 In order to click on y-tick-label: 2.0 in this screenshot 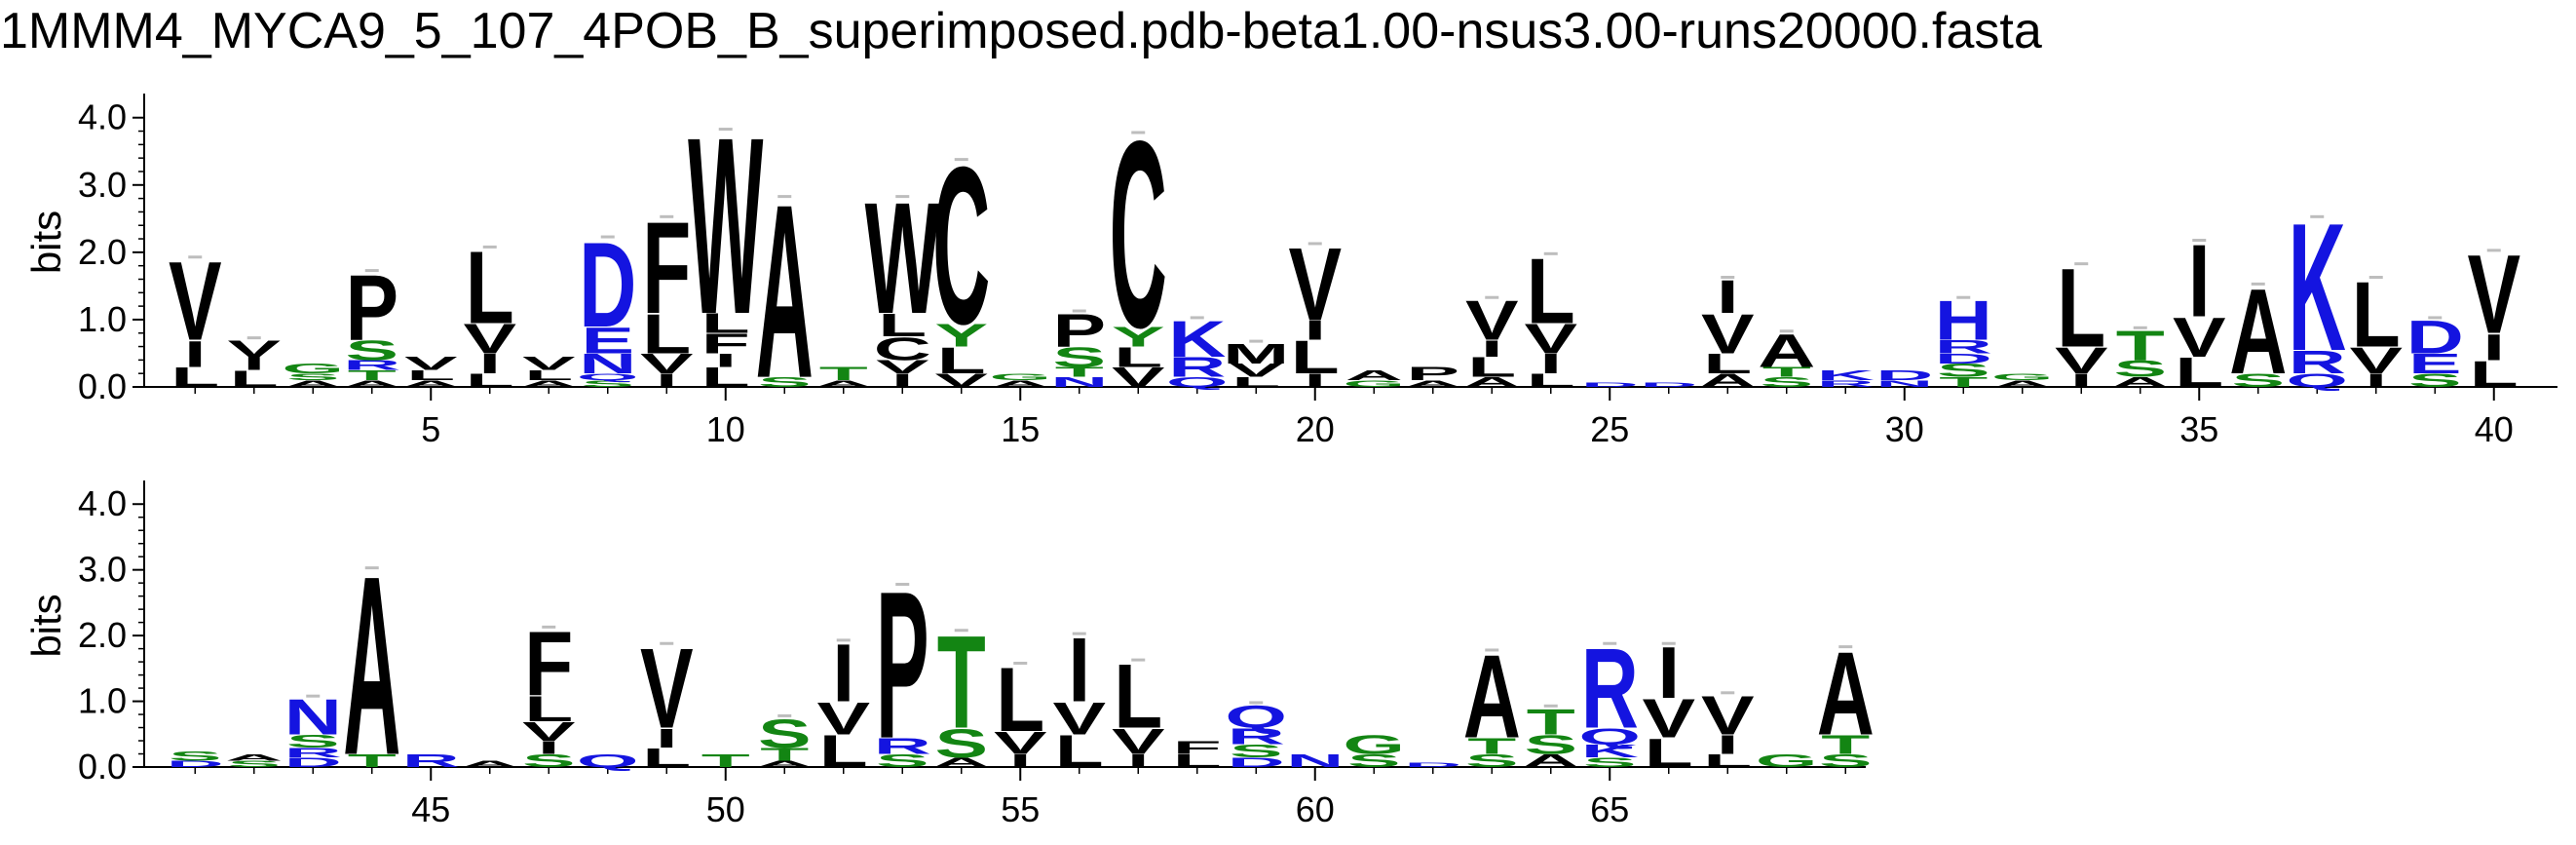, I will do `click(102, 252)`.